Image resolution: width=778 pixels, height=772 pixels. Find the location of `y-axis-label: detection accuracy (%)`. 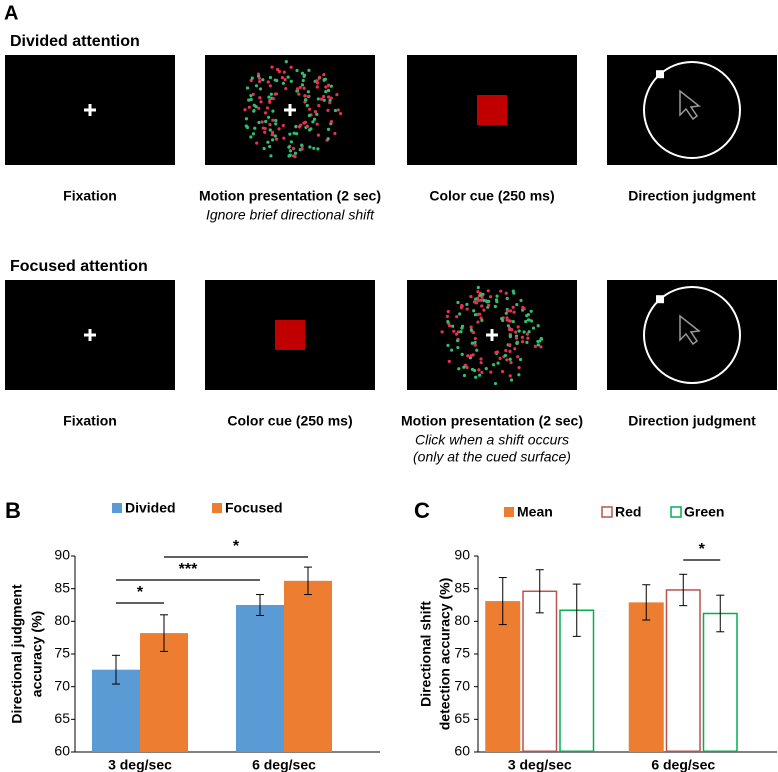

y-axis-label: detection accuracy (%) is located at coordinates (445, 654).